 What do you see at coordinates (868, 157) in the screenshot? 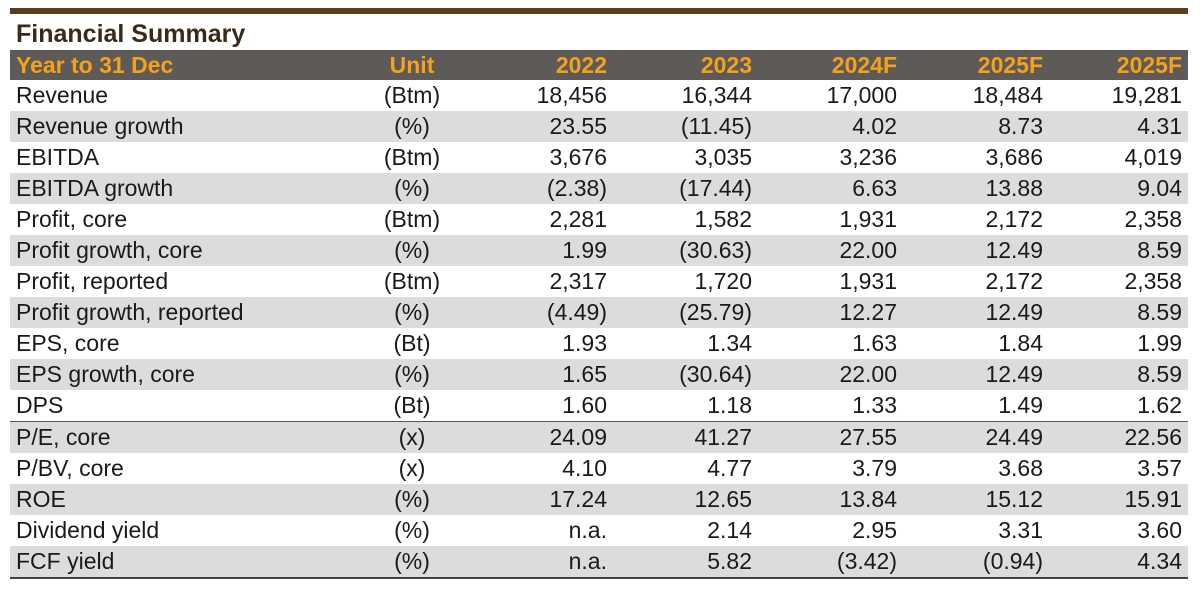
I see `row-value-2024f: 3,236` at bounding box center [868, 157].